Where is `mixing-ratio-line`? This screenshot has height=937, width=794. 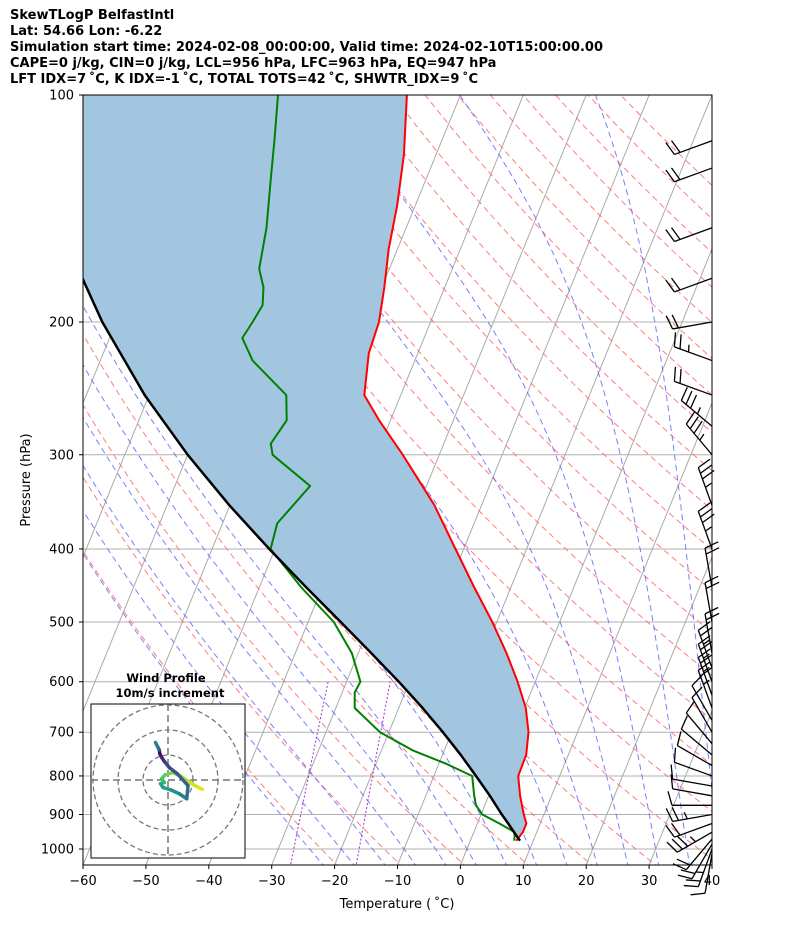
mixing-ratio-line is located at coordinates (373, 773).